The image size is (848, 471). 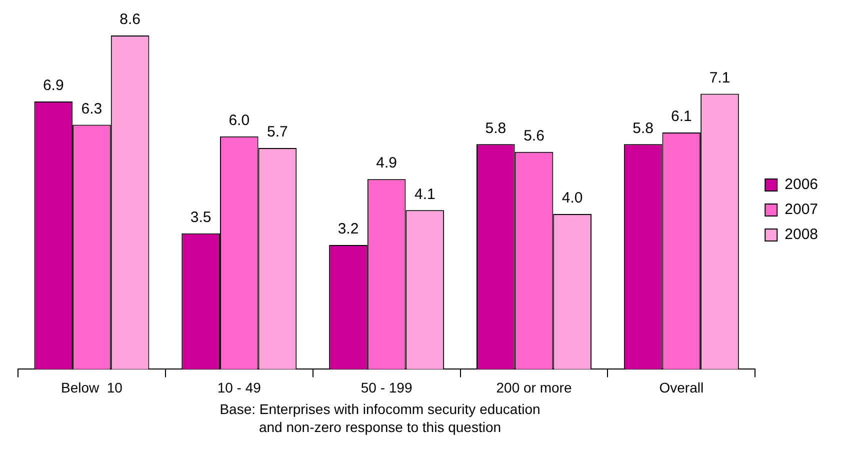 What do you see at coordinates (801, 209) in the screenshot?
I see `legend-label: 2007` at bounding box center [801, 209].